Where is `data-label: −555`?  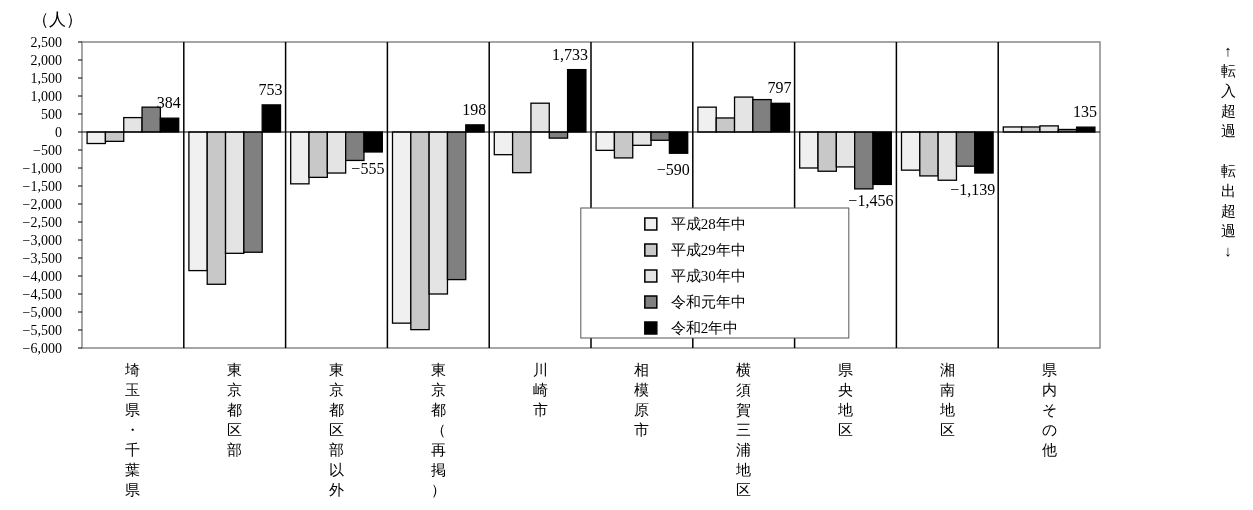 data-label: −555 is located at coordinates (368, 168).